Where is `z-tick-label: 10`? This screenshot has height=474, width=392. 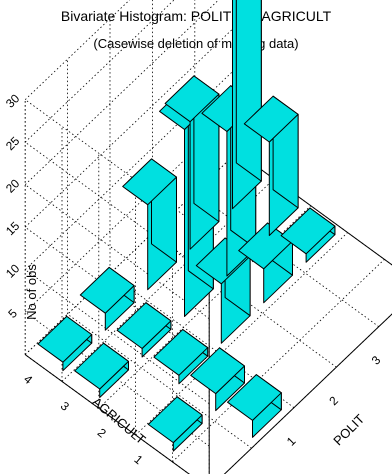
z-tick-label: 10 is located at coordinates (13, 271).